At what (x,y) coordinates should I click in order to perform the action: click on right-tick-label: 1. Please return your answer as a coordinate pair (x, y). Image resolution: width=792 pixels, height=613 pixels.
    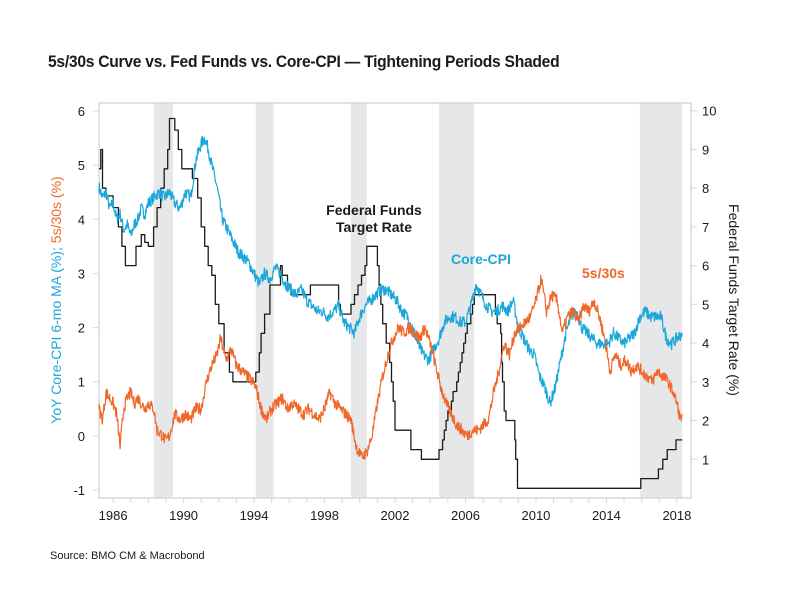
    Looking at the image, I should click on (705, 459).